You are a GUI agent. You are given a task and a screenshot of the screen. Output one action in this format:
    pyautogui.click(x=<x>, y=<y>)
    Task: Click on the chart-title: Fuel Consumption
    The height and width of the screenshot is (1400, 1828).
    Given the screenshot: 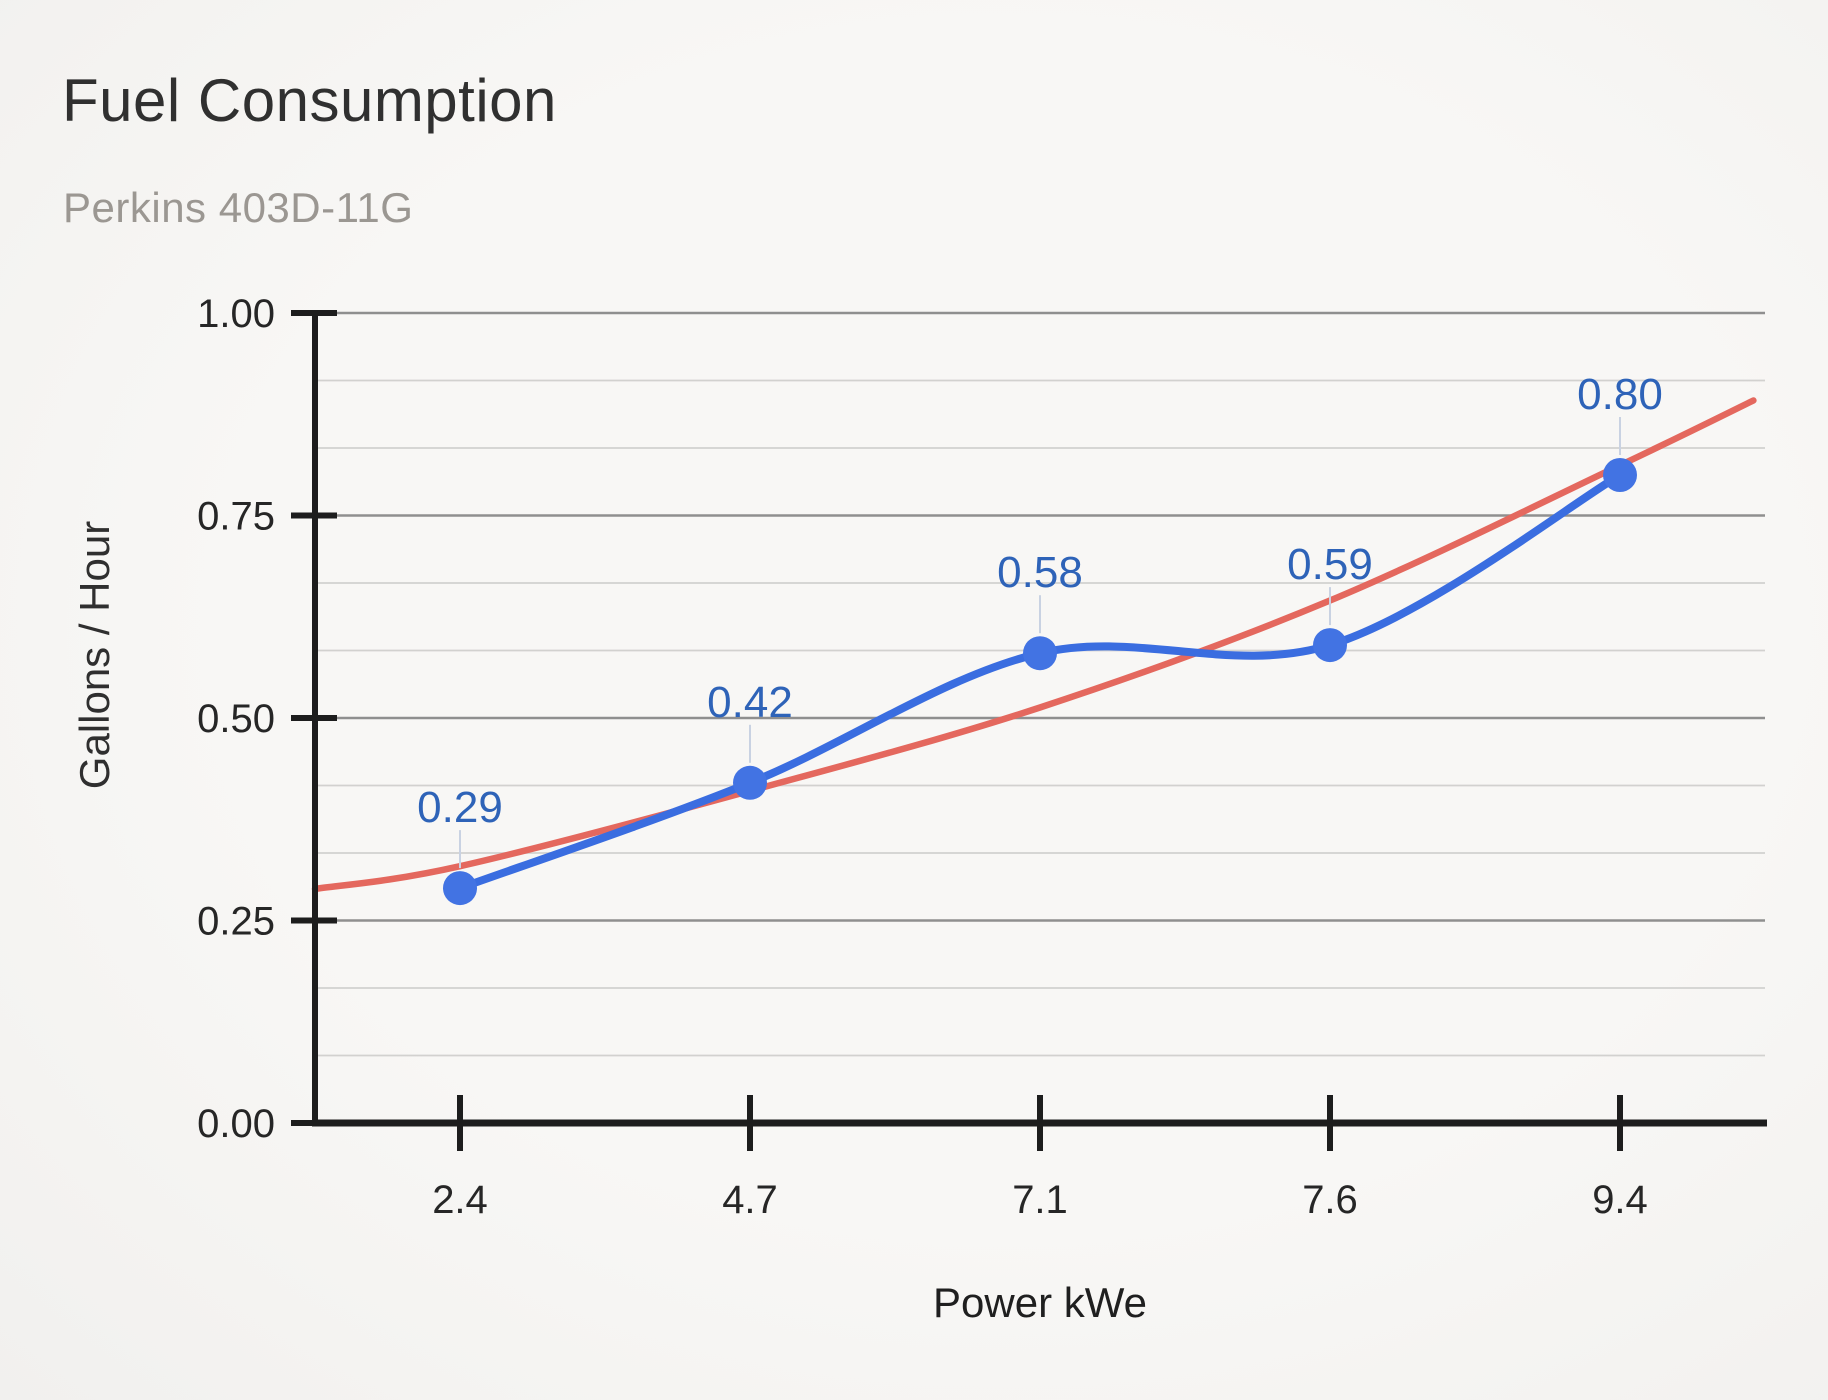 What is the action you would take?
    pyautogui.click(x=309, y=100)
    